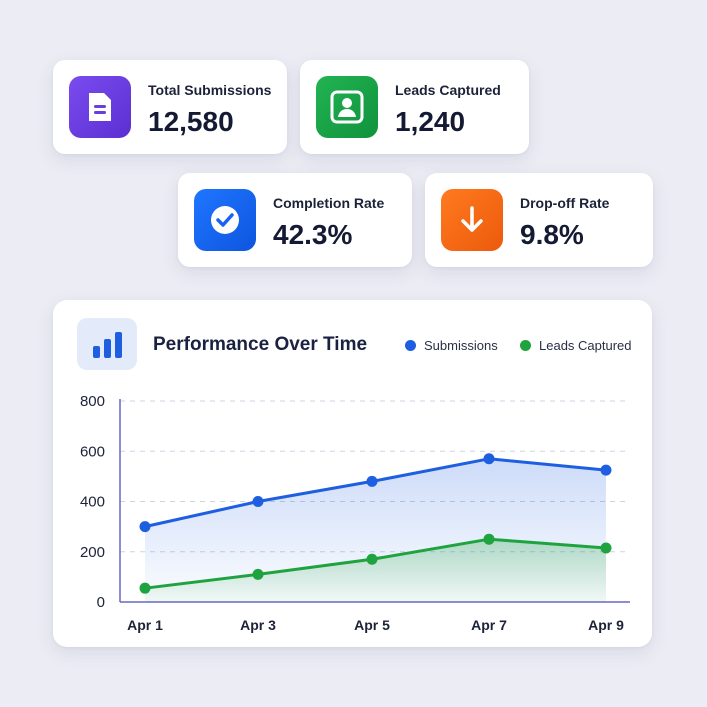 The height and width of the screenshot is (707, 707). Describe the element at coordinates (145, 625) in the screenshot. I see `x-tick-label: Apr 1` at that location.